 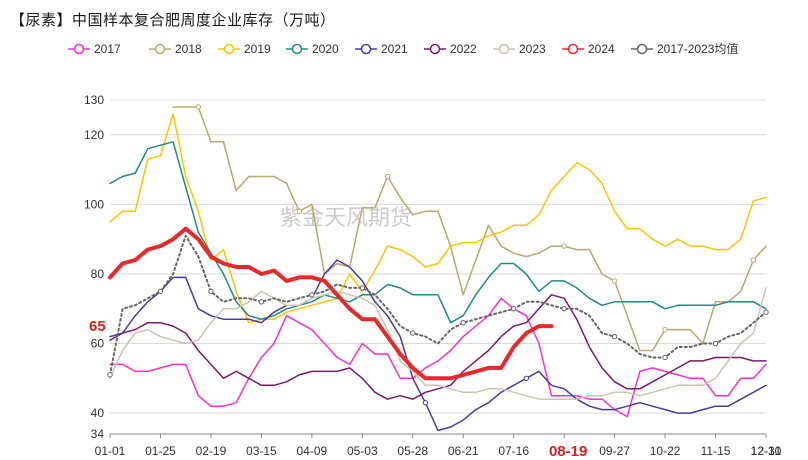 What do you see at coordinates (94, 135) in the screenshot?
I see `y-tick-label: 120` at bounding box center [94, 135].